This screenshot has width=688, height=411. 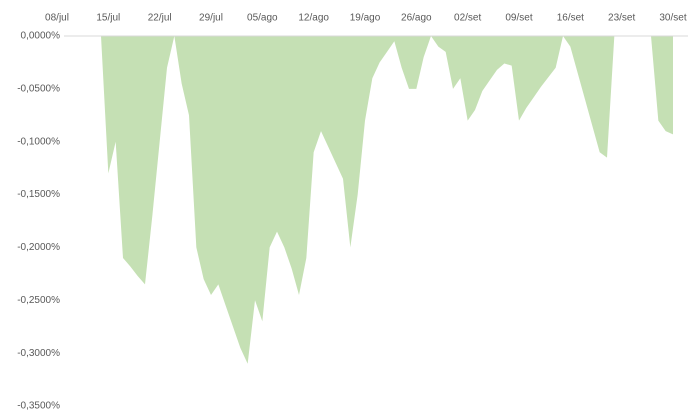 I want to click on x-tick-label: 22/jul, so click(x=160, y=18).